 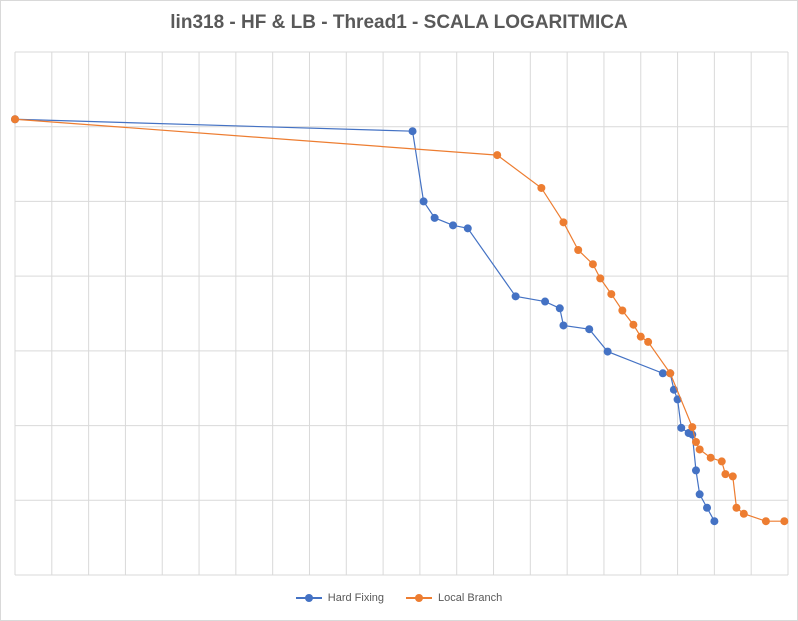 I want to click on legend-item-local-branch: Local Branch, so click(x=454, y=598).